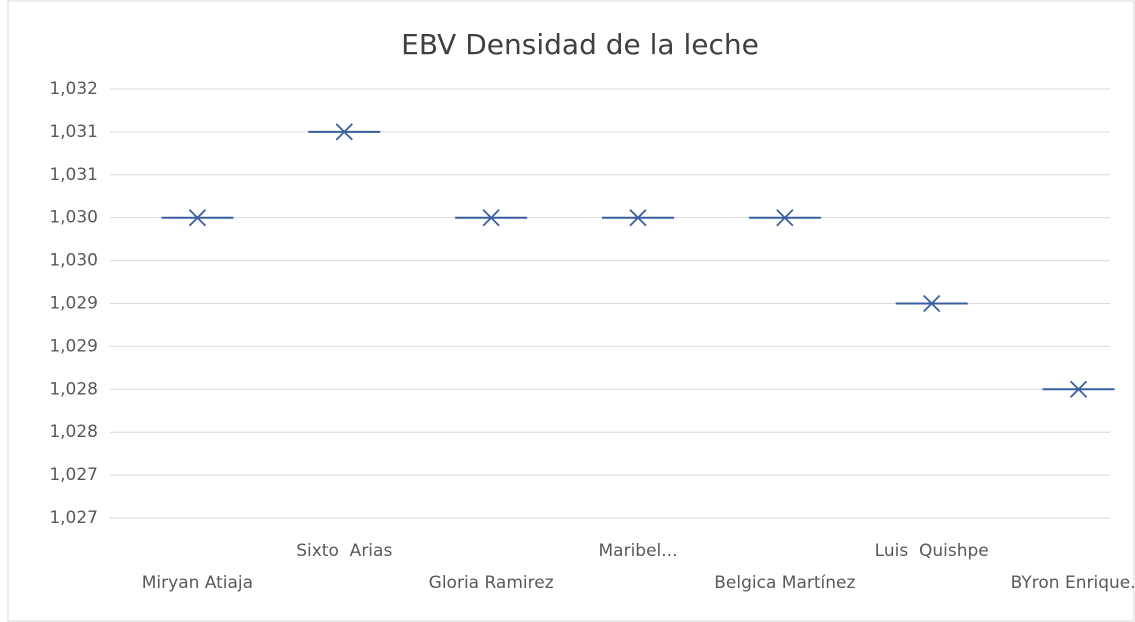  What do you see at coordinates (784, 583) in the screenshot?
I see `x-tick-label: Belgica Martínez` at bounding box center [784, 583].